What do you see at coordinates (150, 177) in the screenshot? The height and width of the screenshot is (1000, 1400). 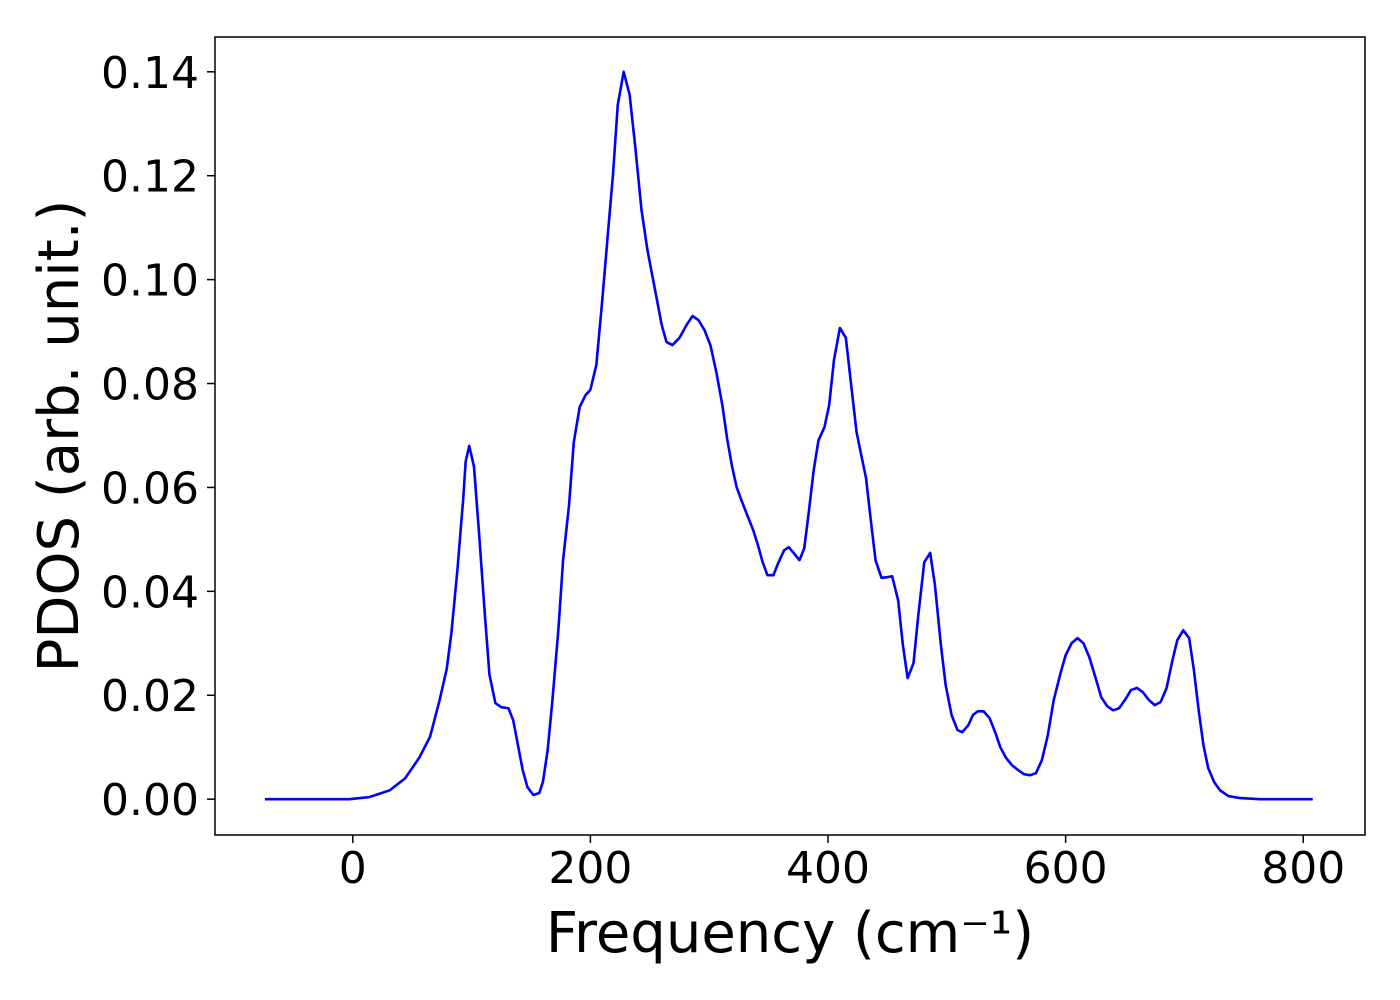 I see `y-tick-label: 0.12` at bounding box center [150, 177].